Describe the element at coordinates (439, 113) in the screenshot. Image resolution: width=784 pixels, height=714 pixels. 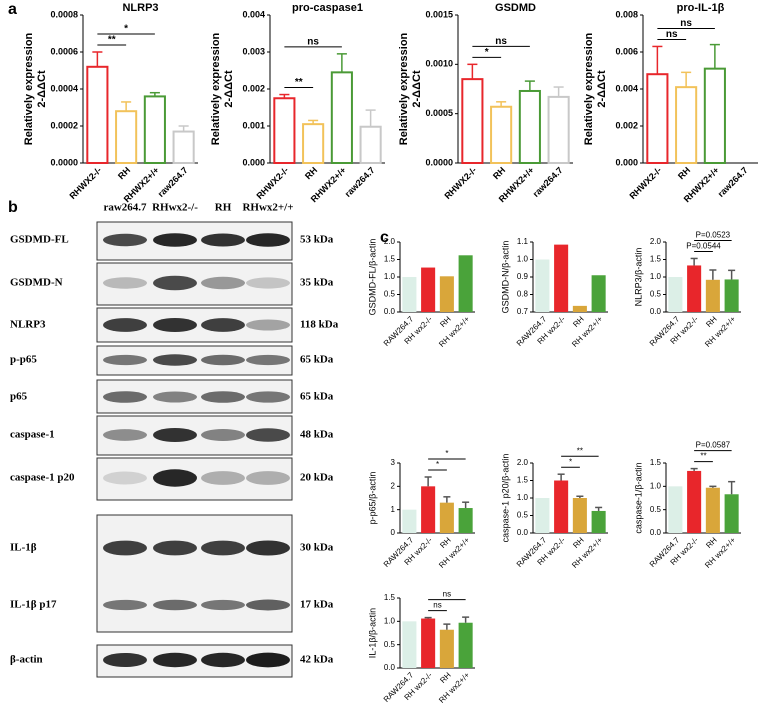
I see `y-tick-label: 0.0005` at that location.